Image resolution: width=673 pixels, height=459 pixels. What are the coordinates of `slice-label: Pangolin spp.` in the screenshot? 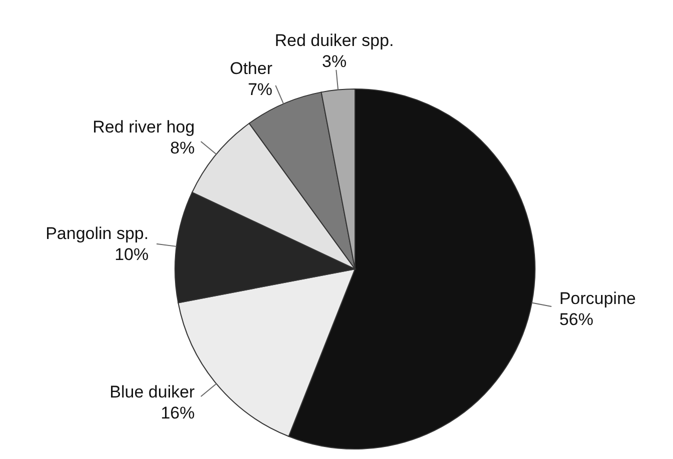 It's located at (97, 233).